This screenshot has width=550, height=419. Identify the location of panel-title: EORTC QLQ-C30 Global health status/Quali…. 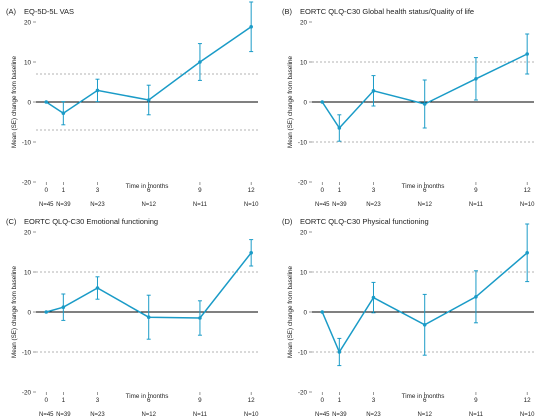
(387, 11).